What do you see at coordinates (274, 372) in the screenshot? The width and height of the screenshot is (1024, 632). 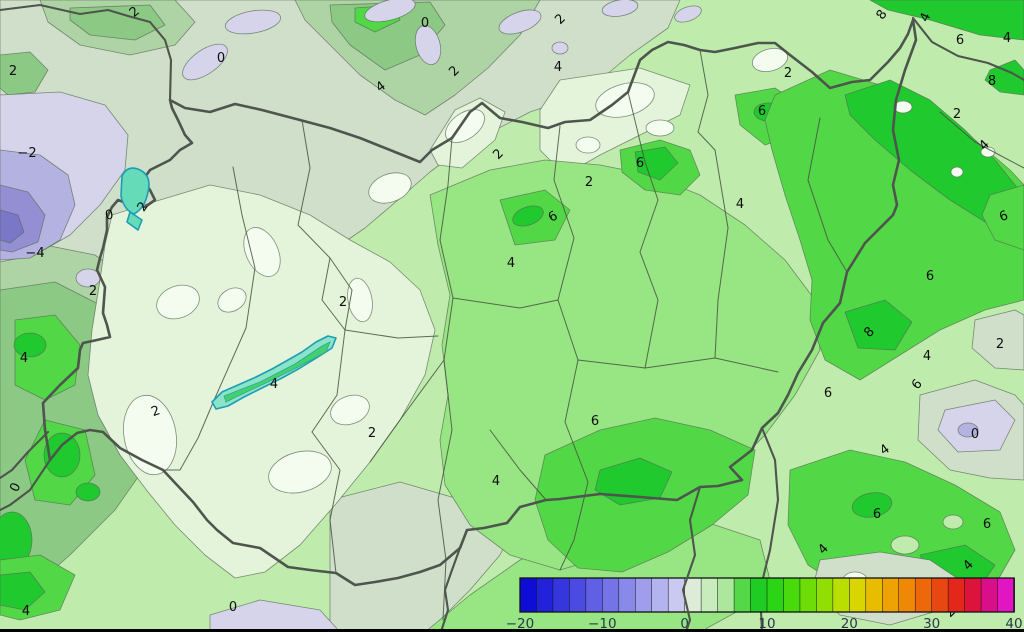 I see `lake-balaton` at bounding box center [274, 372].